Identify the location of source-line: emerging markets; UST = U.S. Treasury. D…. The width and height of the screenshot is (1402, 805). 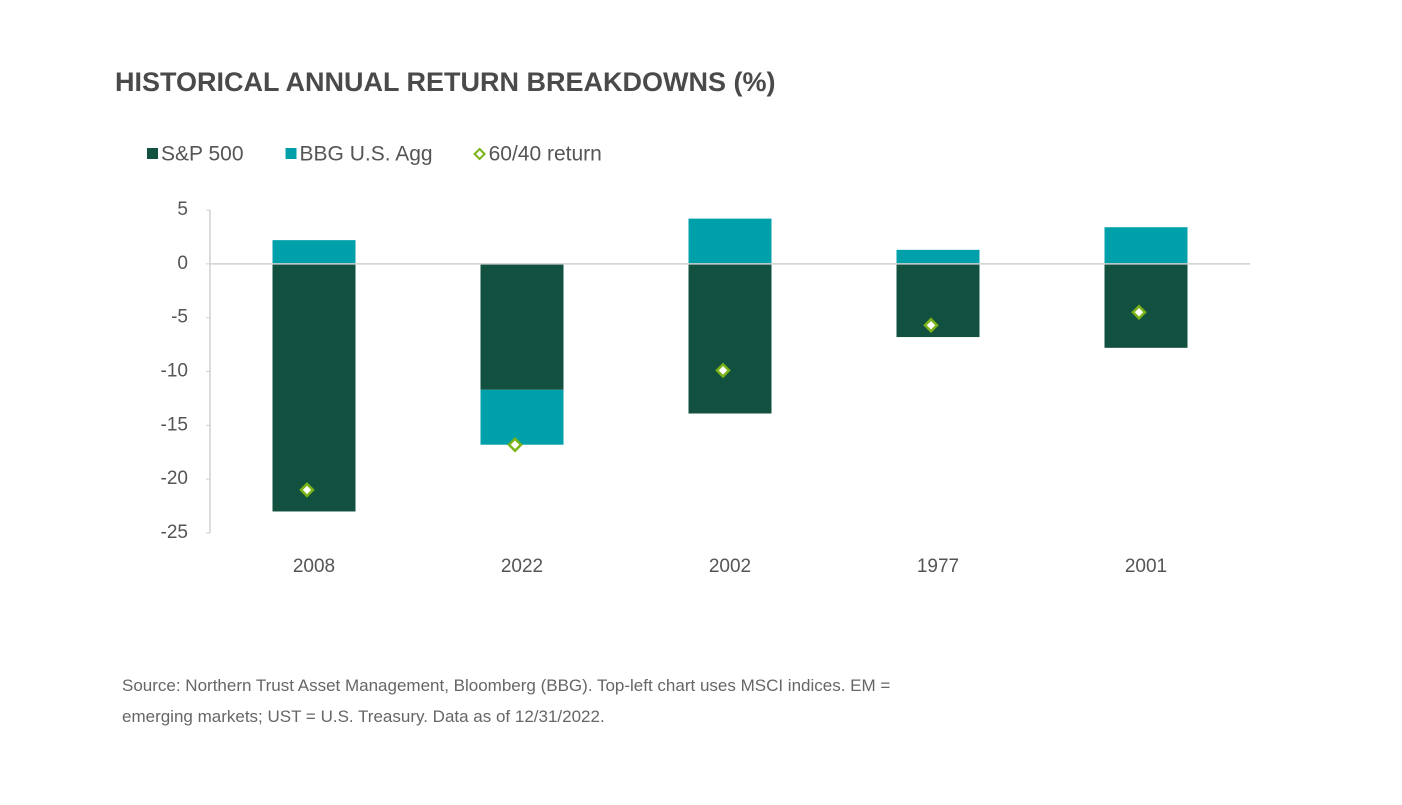
(363, 716).